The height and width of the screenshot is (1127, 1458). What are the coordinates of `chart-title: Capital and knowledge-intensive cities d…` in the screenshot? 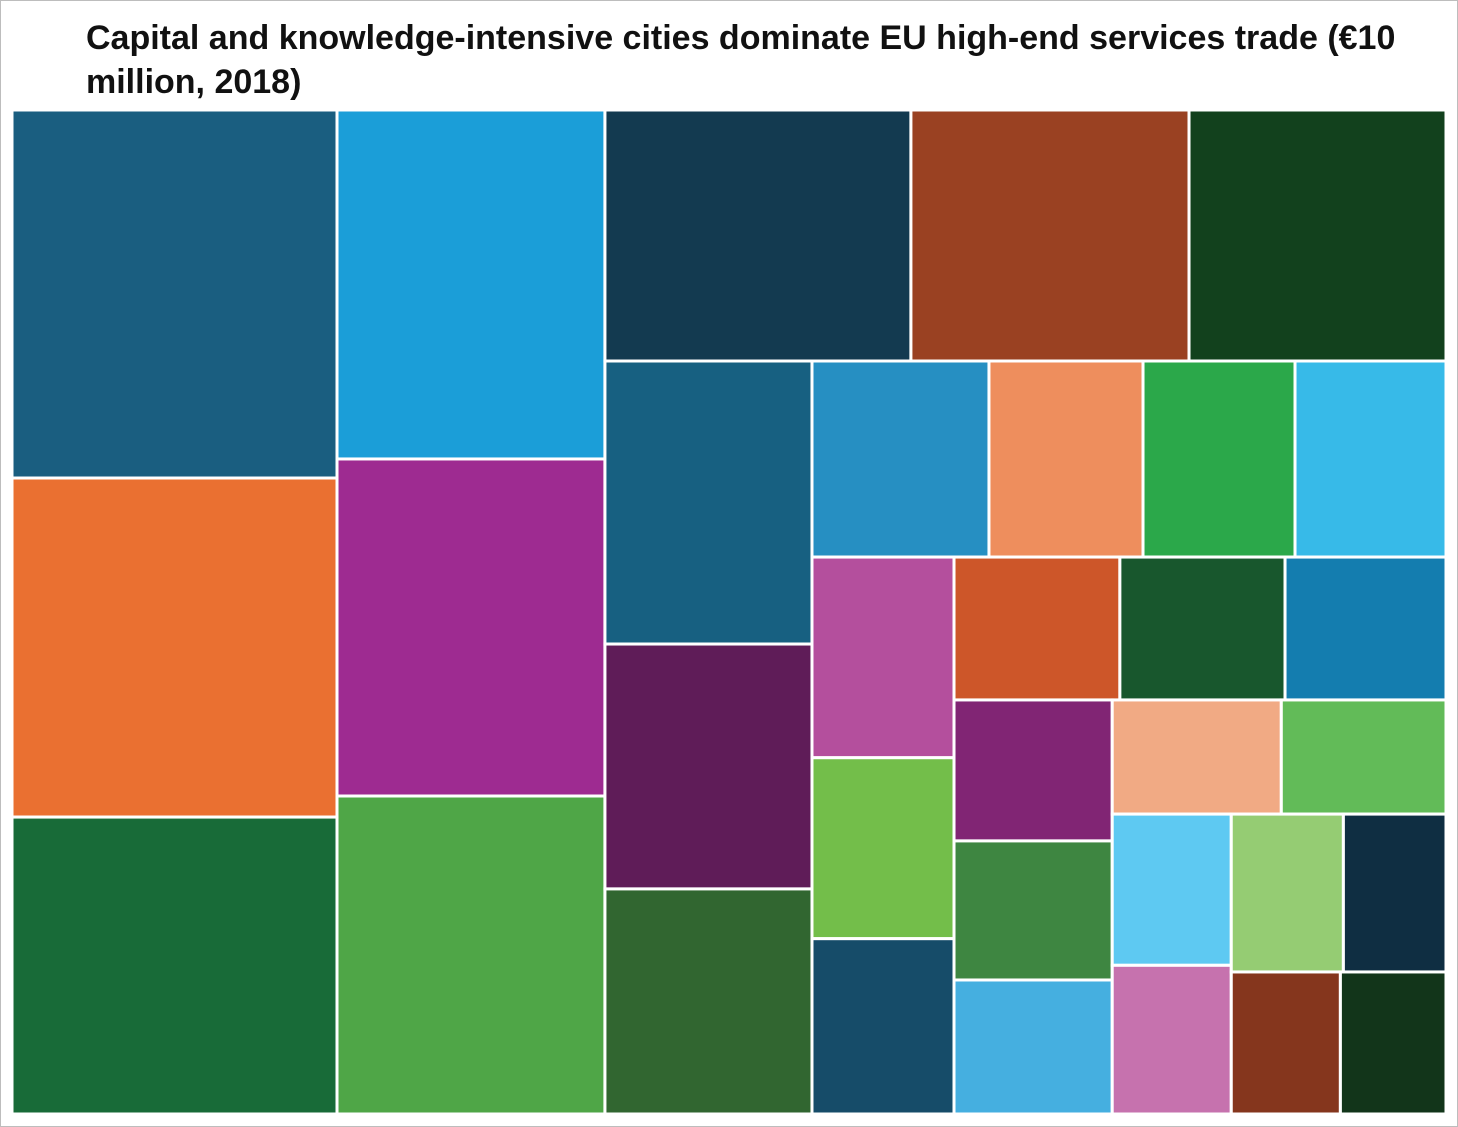 It's located at (741, 60).